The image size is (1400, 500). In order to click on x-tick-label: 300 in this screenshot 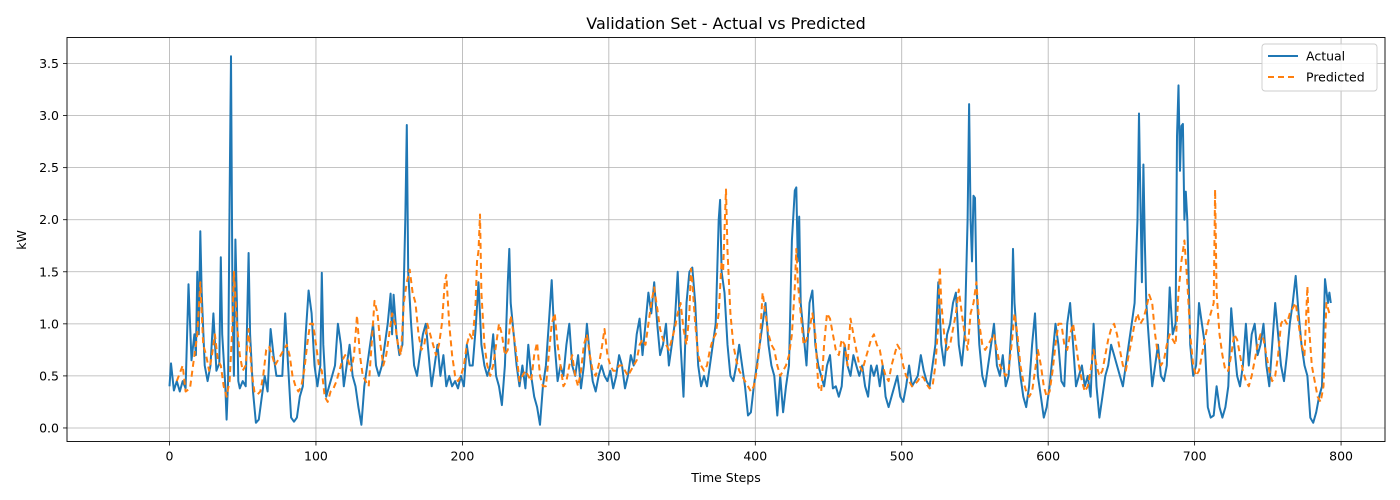, I will do `click(609, 456)`.